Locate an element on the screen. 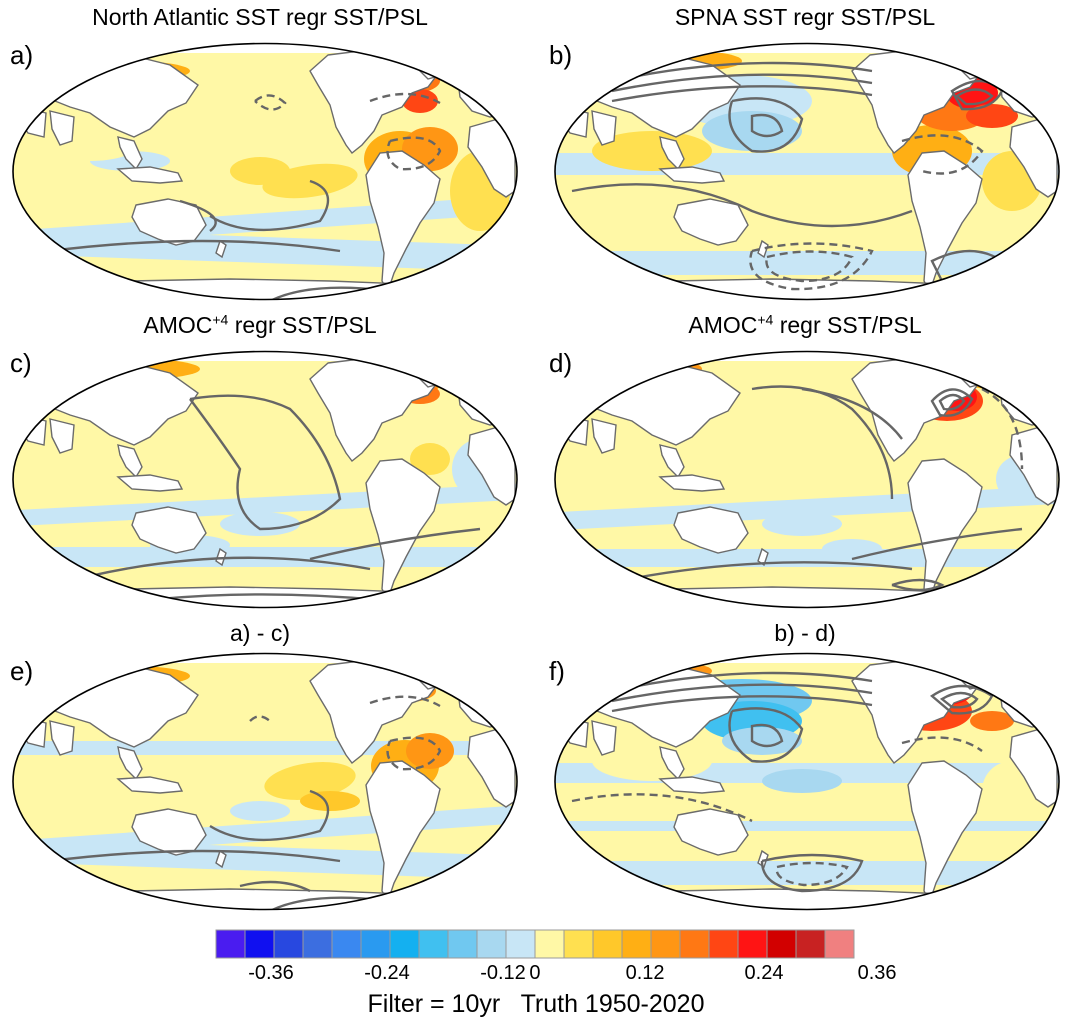  panel-b-title: SPNA SST regr SST/PSL is located at coordinates (805, 17).